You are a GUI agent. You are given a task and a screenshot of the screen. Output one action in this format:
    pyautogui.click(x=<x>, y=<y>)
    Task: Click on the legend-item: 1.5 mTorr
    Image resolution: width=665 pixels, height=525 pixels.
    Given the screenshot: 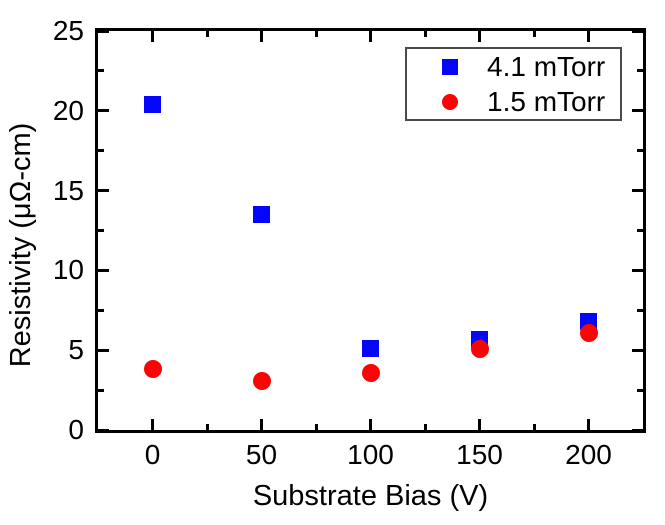 What is the action you would take?
    pyautogui.click(x=513, y=101)
    